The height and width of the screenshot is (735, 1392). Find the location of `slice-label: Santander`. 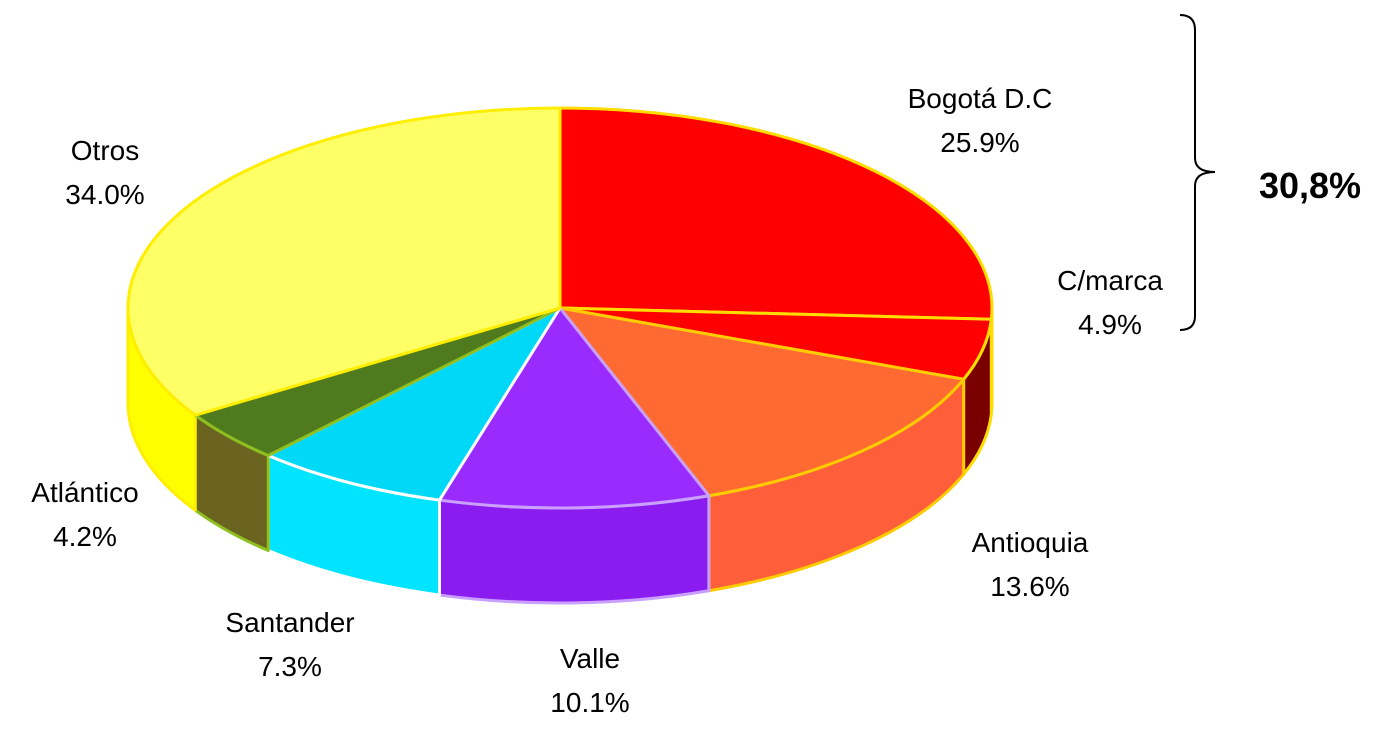

slice-label: Santander is located at coordinates (289, 622).